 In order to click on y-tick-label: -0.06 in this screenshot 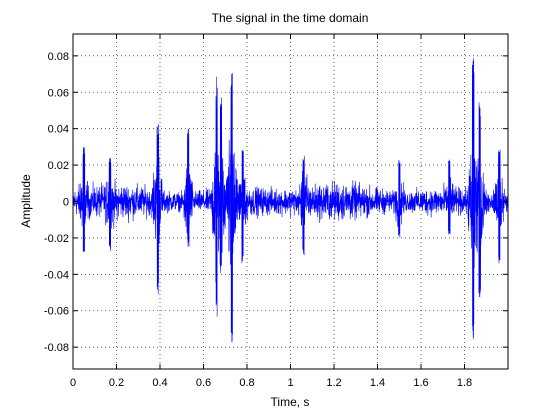, I will do `click(56, 312)`.